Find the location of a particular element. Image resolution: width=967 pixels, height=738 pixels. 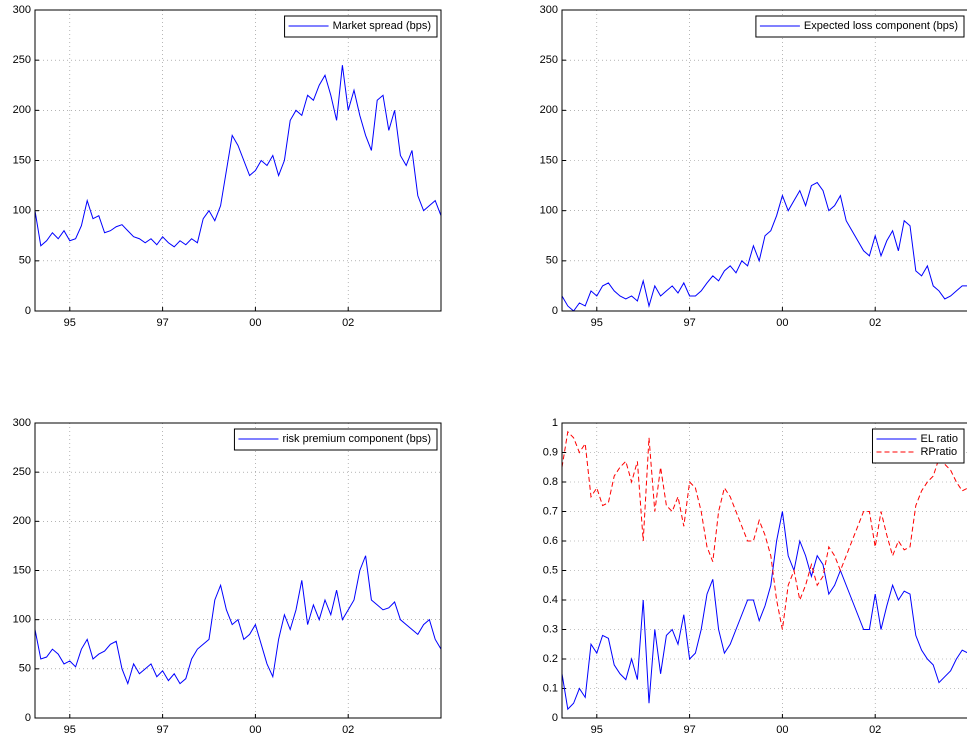

y-tick-label: 1 is located at coordinates (555, 423).